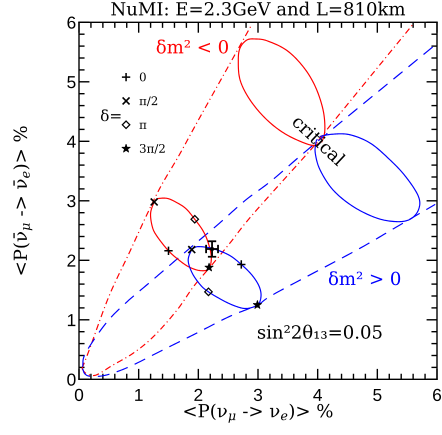  What do you see at coordinates (320, 331) in the screenshot?
I see `annotation: sin²2θ₁₃=0.05` at bounding box center [320, 331].